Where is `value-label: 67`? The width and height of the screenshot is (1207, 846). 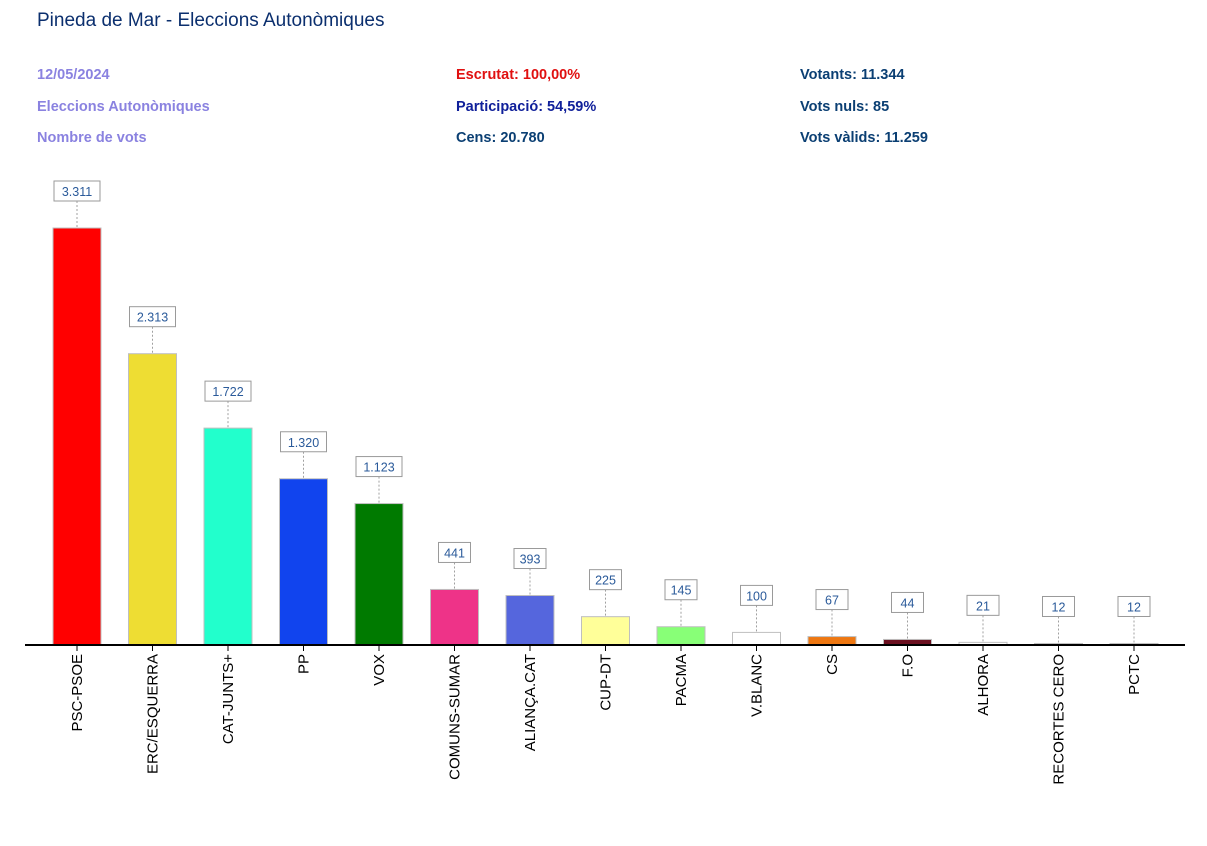
value-label: 67 is located at coordinates (832, 601).